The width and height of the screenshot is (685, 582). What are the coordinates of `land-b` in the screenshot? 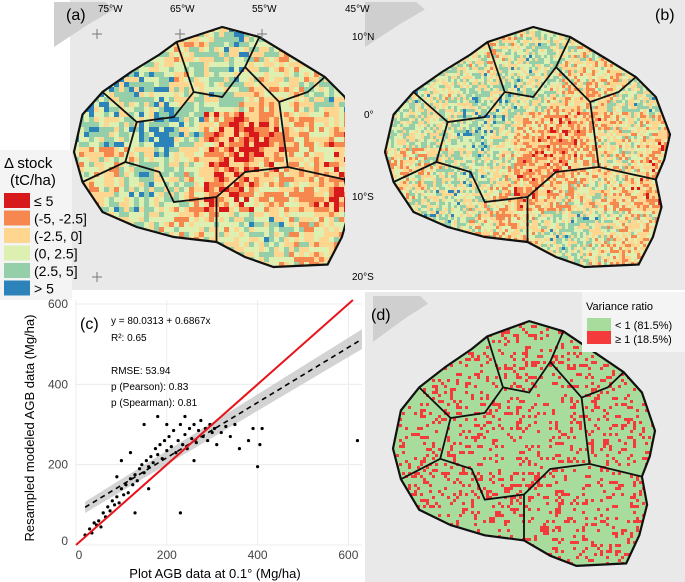 It's located at (395, 24).